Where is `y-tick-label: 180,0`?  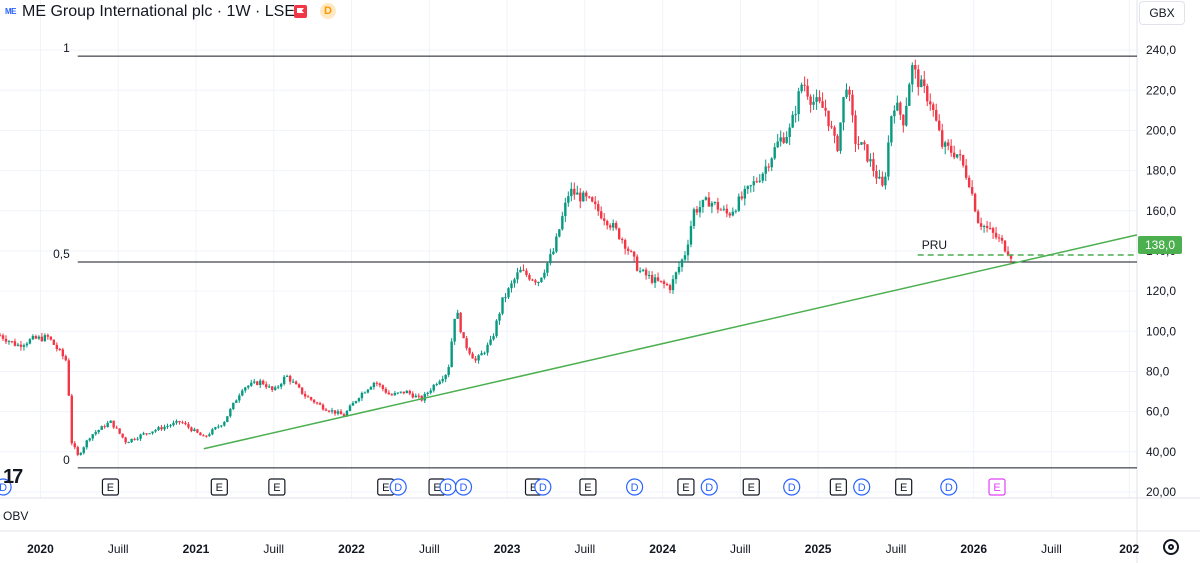
y-tick-label: 180,0 is located at coordinates (1161, 171).